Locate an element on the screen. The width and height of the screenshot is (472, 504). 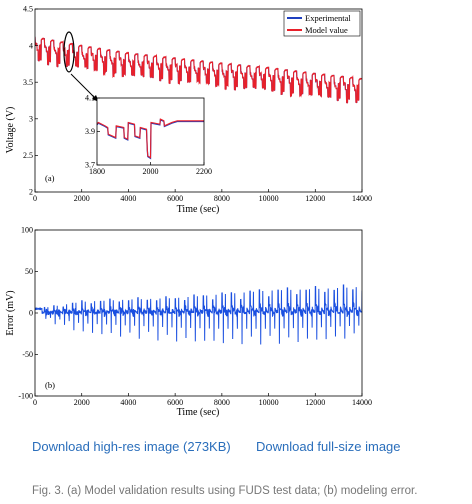
panel-a-ylabel: Voltage (V) is located at coordinates (10, 130).